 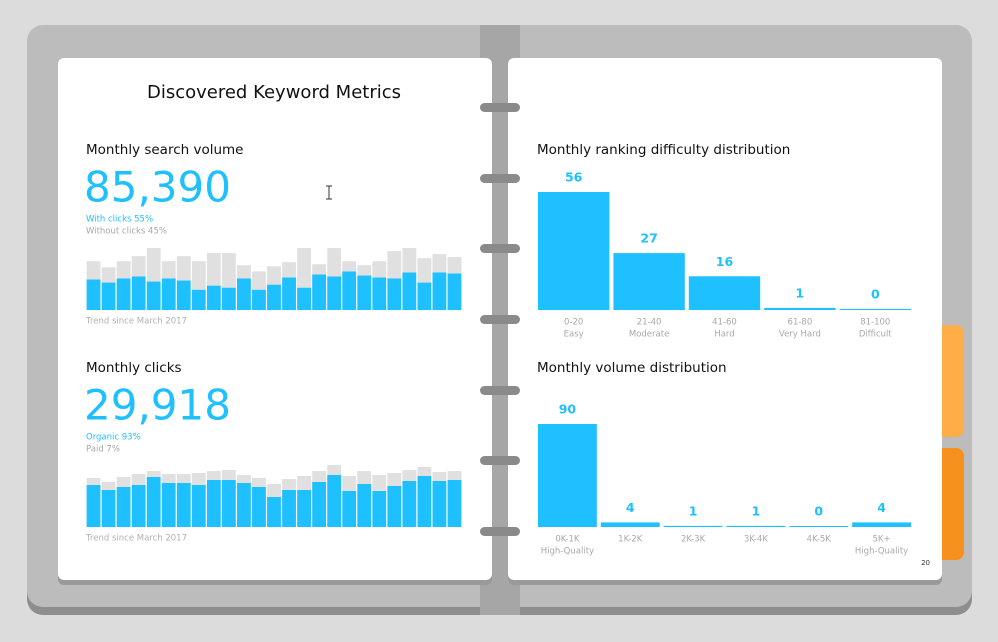 I want to click on category-label: 1K-2K, so click(x=630, y=540).